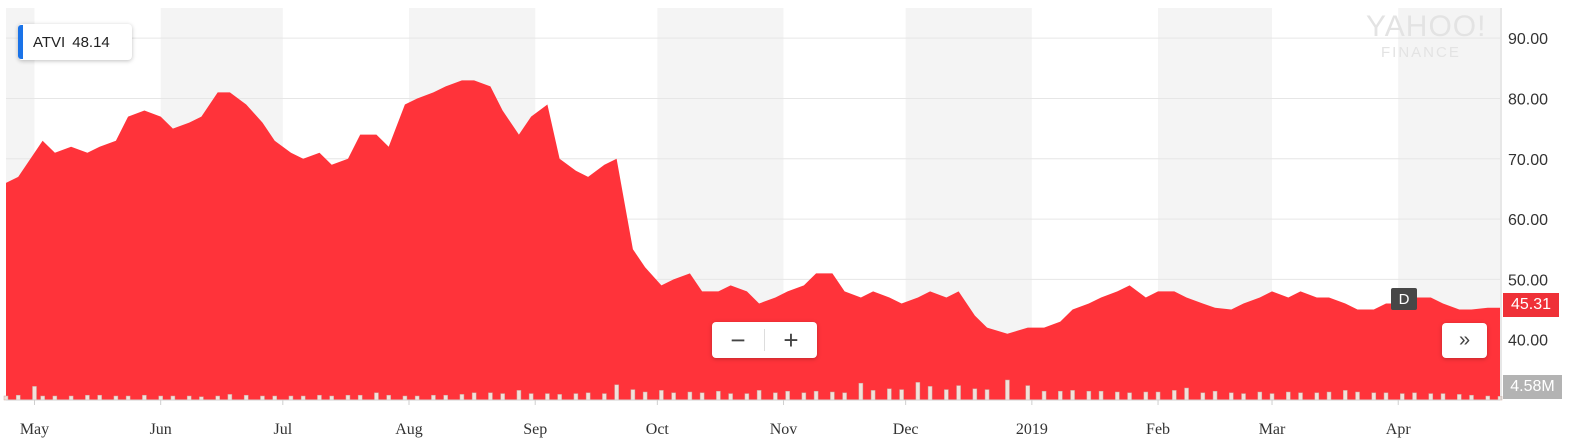 Image resolution: width=1571 pixels, height=442 pixels. Describe the element at coordinates (1532, 387) in the screenshot. I see `last-volume-badge: 4.58M` at that location.